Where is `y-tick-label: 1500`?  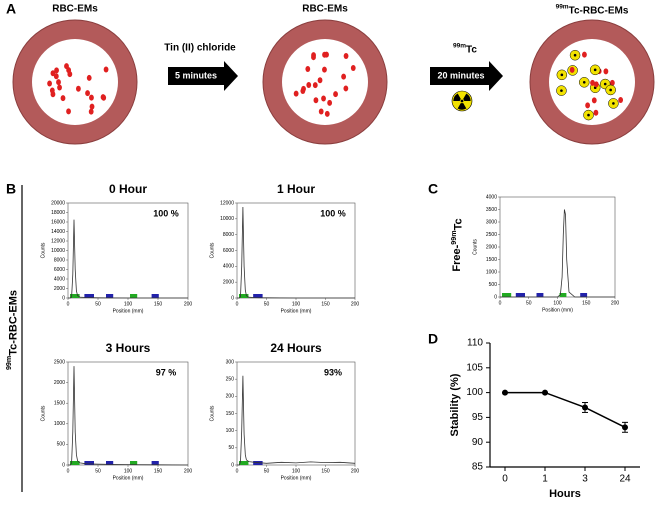
y-tick-label: 1500 is located at coordinates (491, 260).